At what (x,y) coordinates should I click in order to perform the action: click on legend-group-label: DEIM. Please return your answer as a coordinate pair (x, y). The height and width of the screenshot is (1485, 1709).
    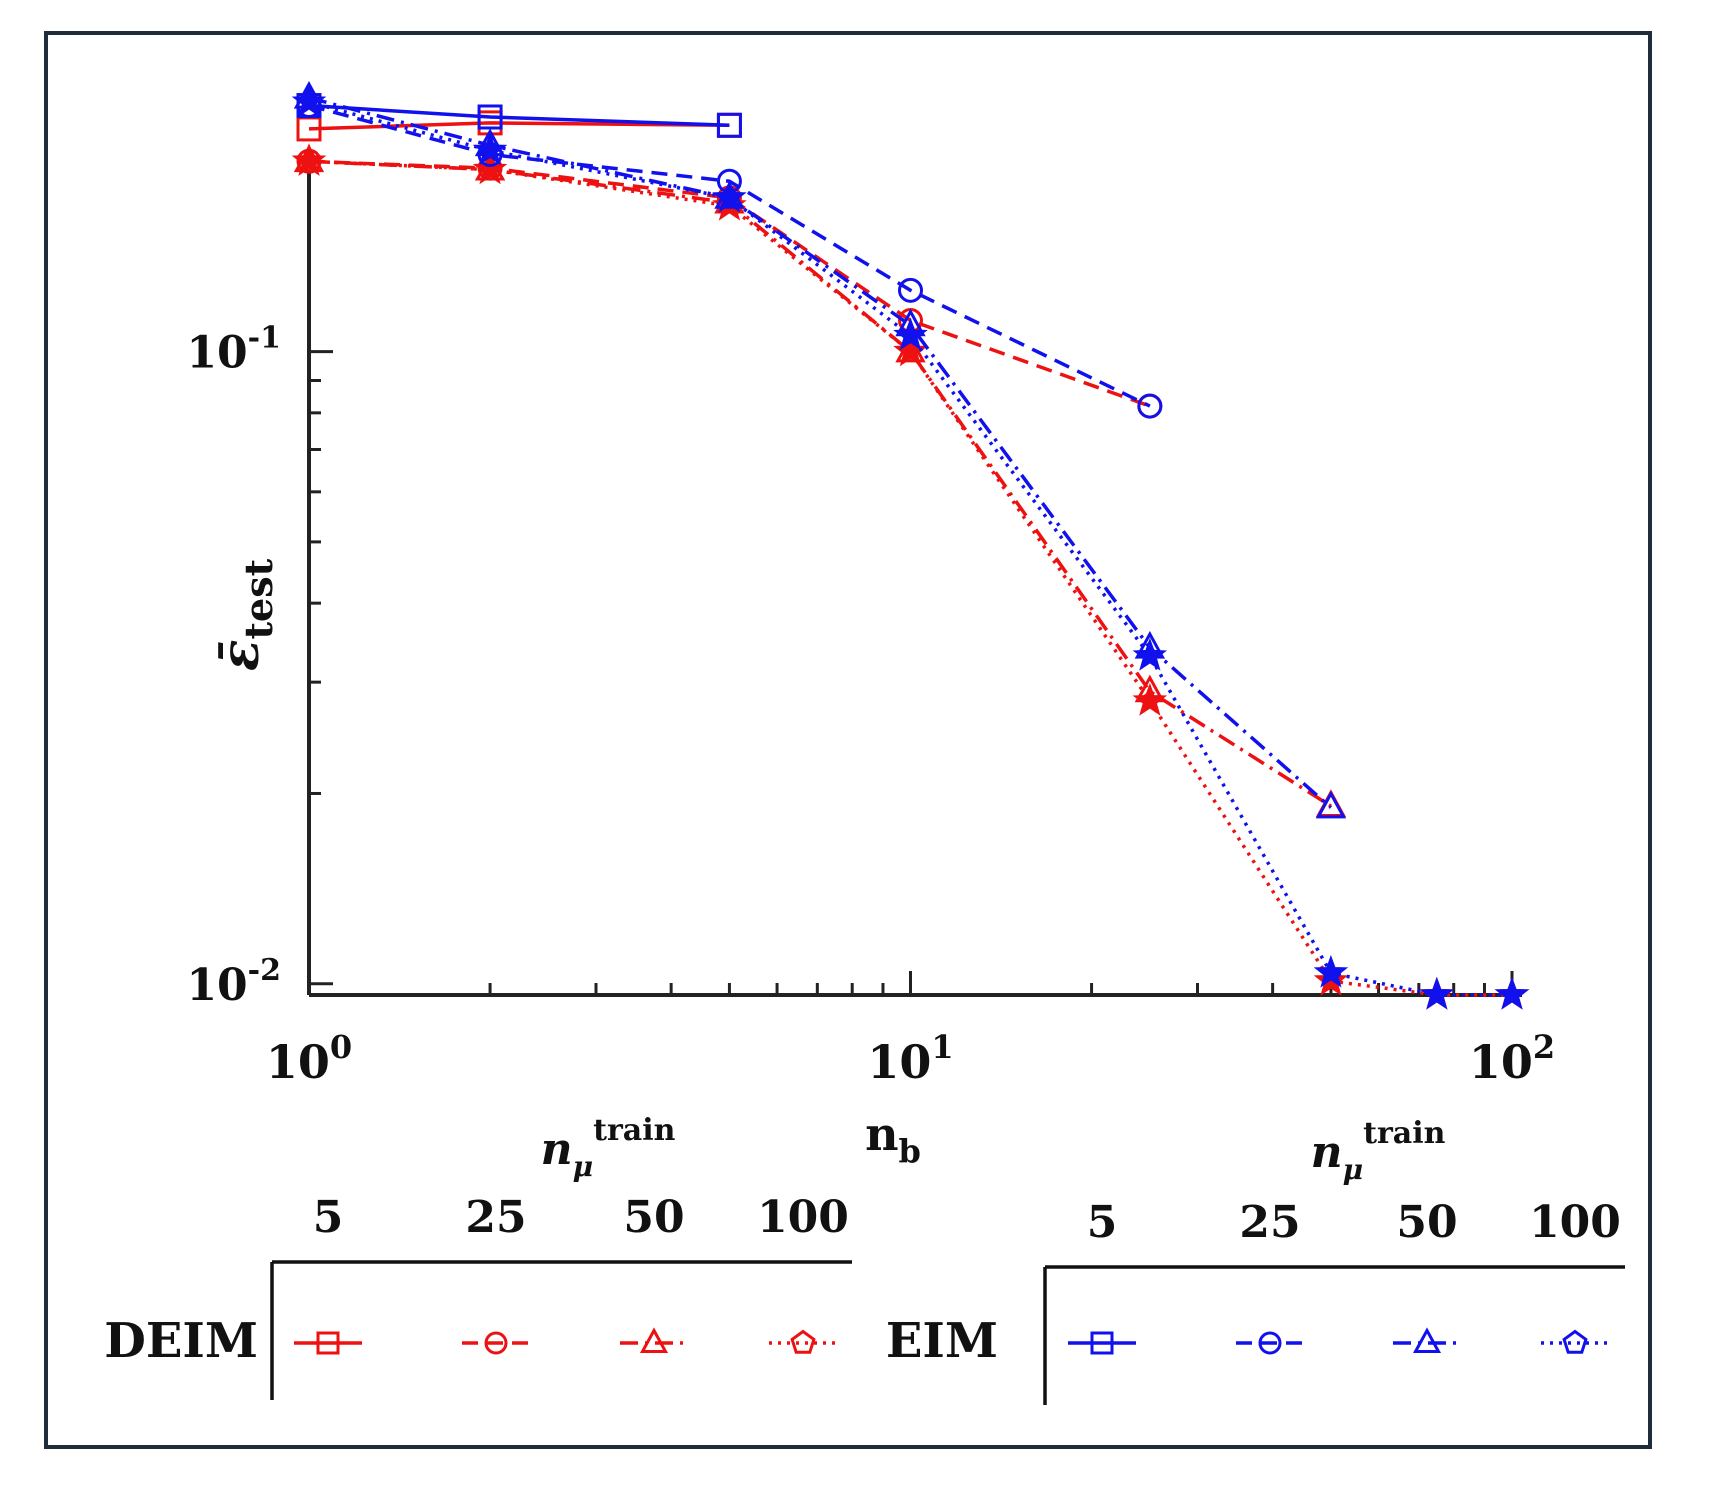
    Looking at the image, I should click on (181, 1341).